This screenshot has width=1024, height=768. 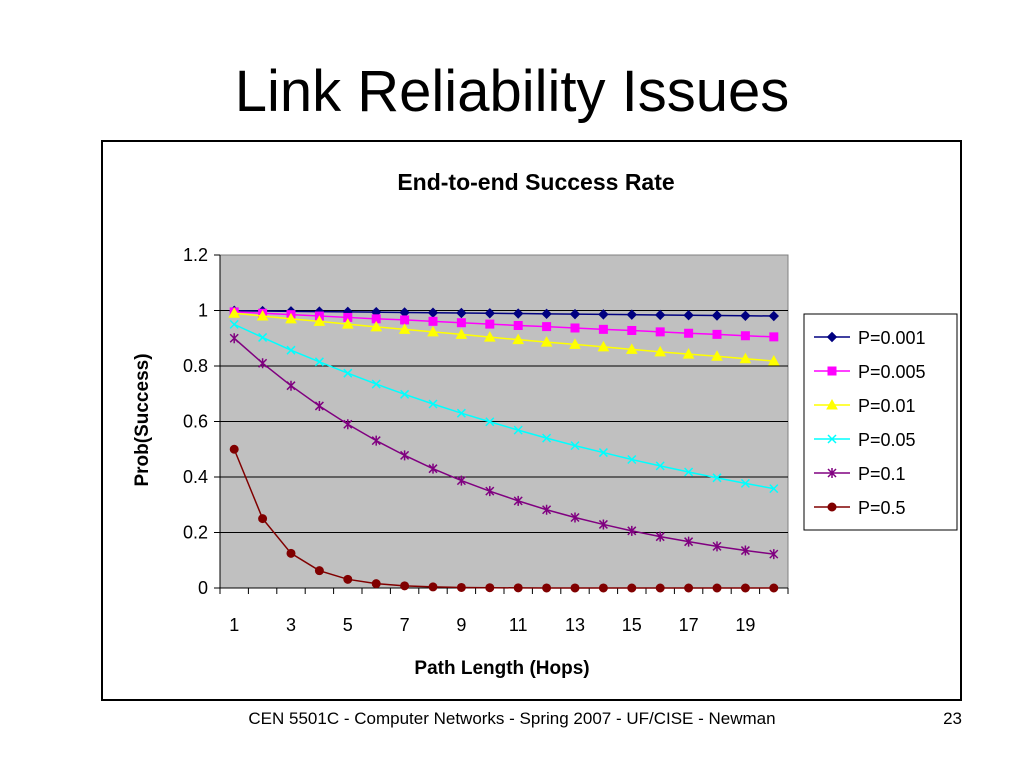 I want to click on x-tick-label: 11, so click(x=518, y=625).